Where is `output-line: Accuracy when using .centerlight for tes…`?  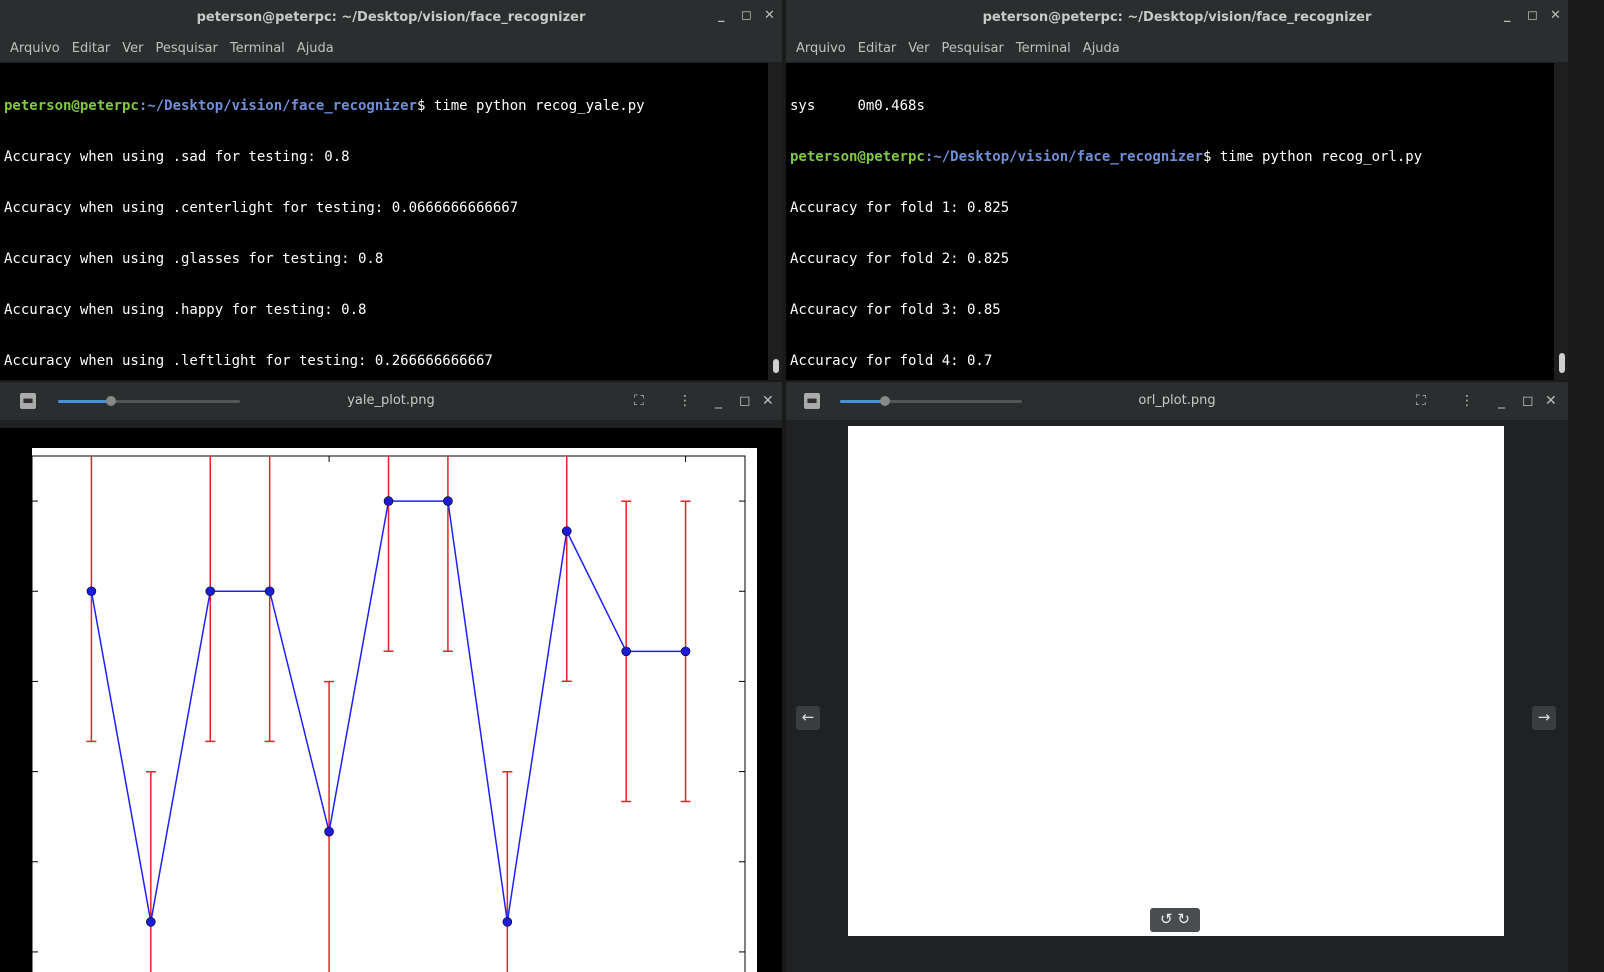
output-line: Accuracy when using .centerlight for tes… is located at coordinates (261, 208).